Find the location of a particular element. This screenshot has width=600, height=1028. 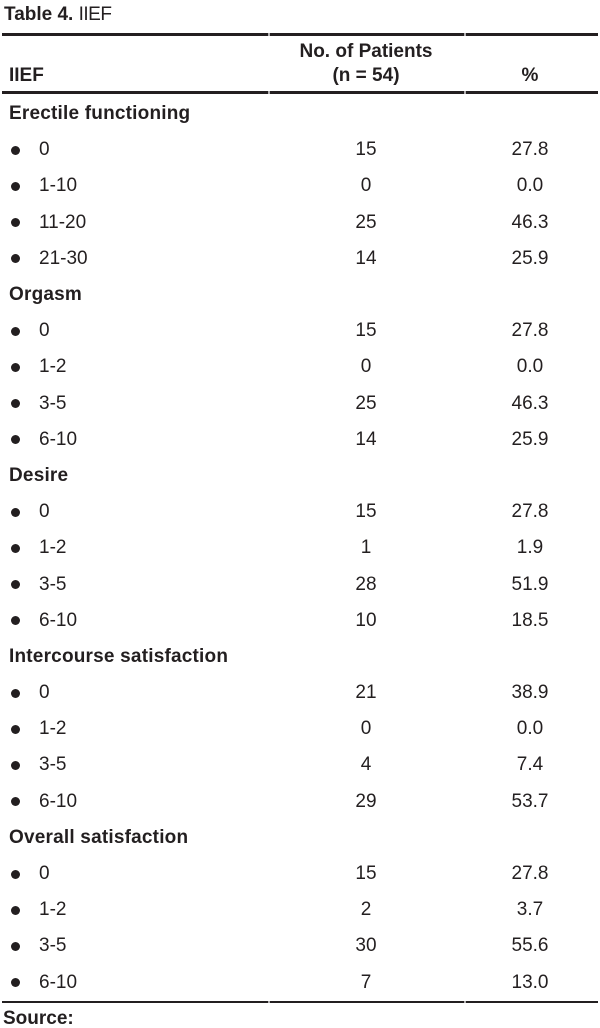

table-row: 1-2 2 3.7 is located at coordinates (300, 910).